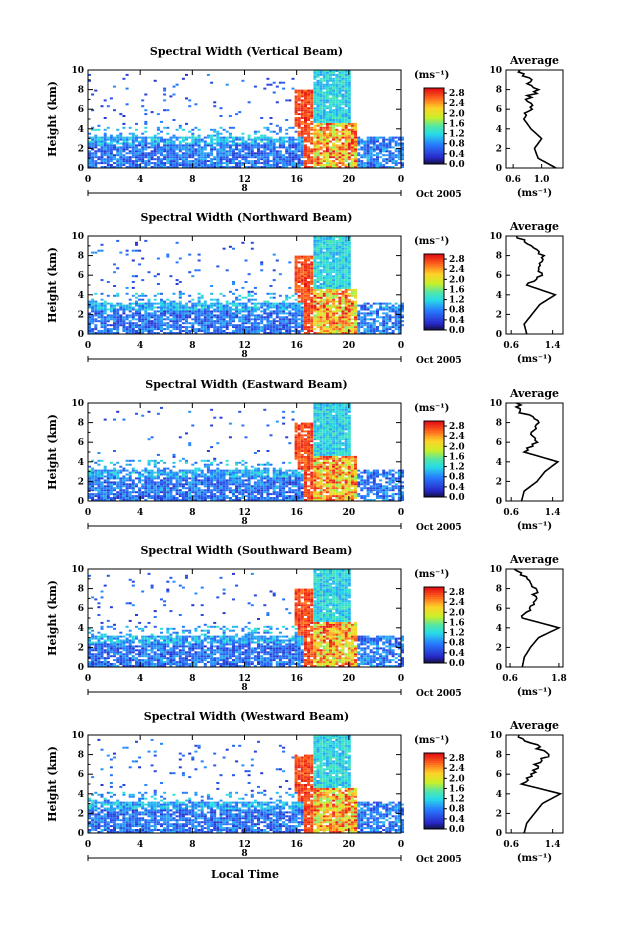 This screenshot has height=929, width=621. Describe the element at coordinates (77, 404) in the screenshot. I see `y-tick-label: 10` at that location.